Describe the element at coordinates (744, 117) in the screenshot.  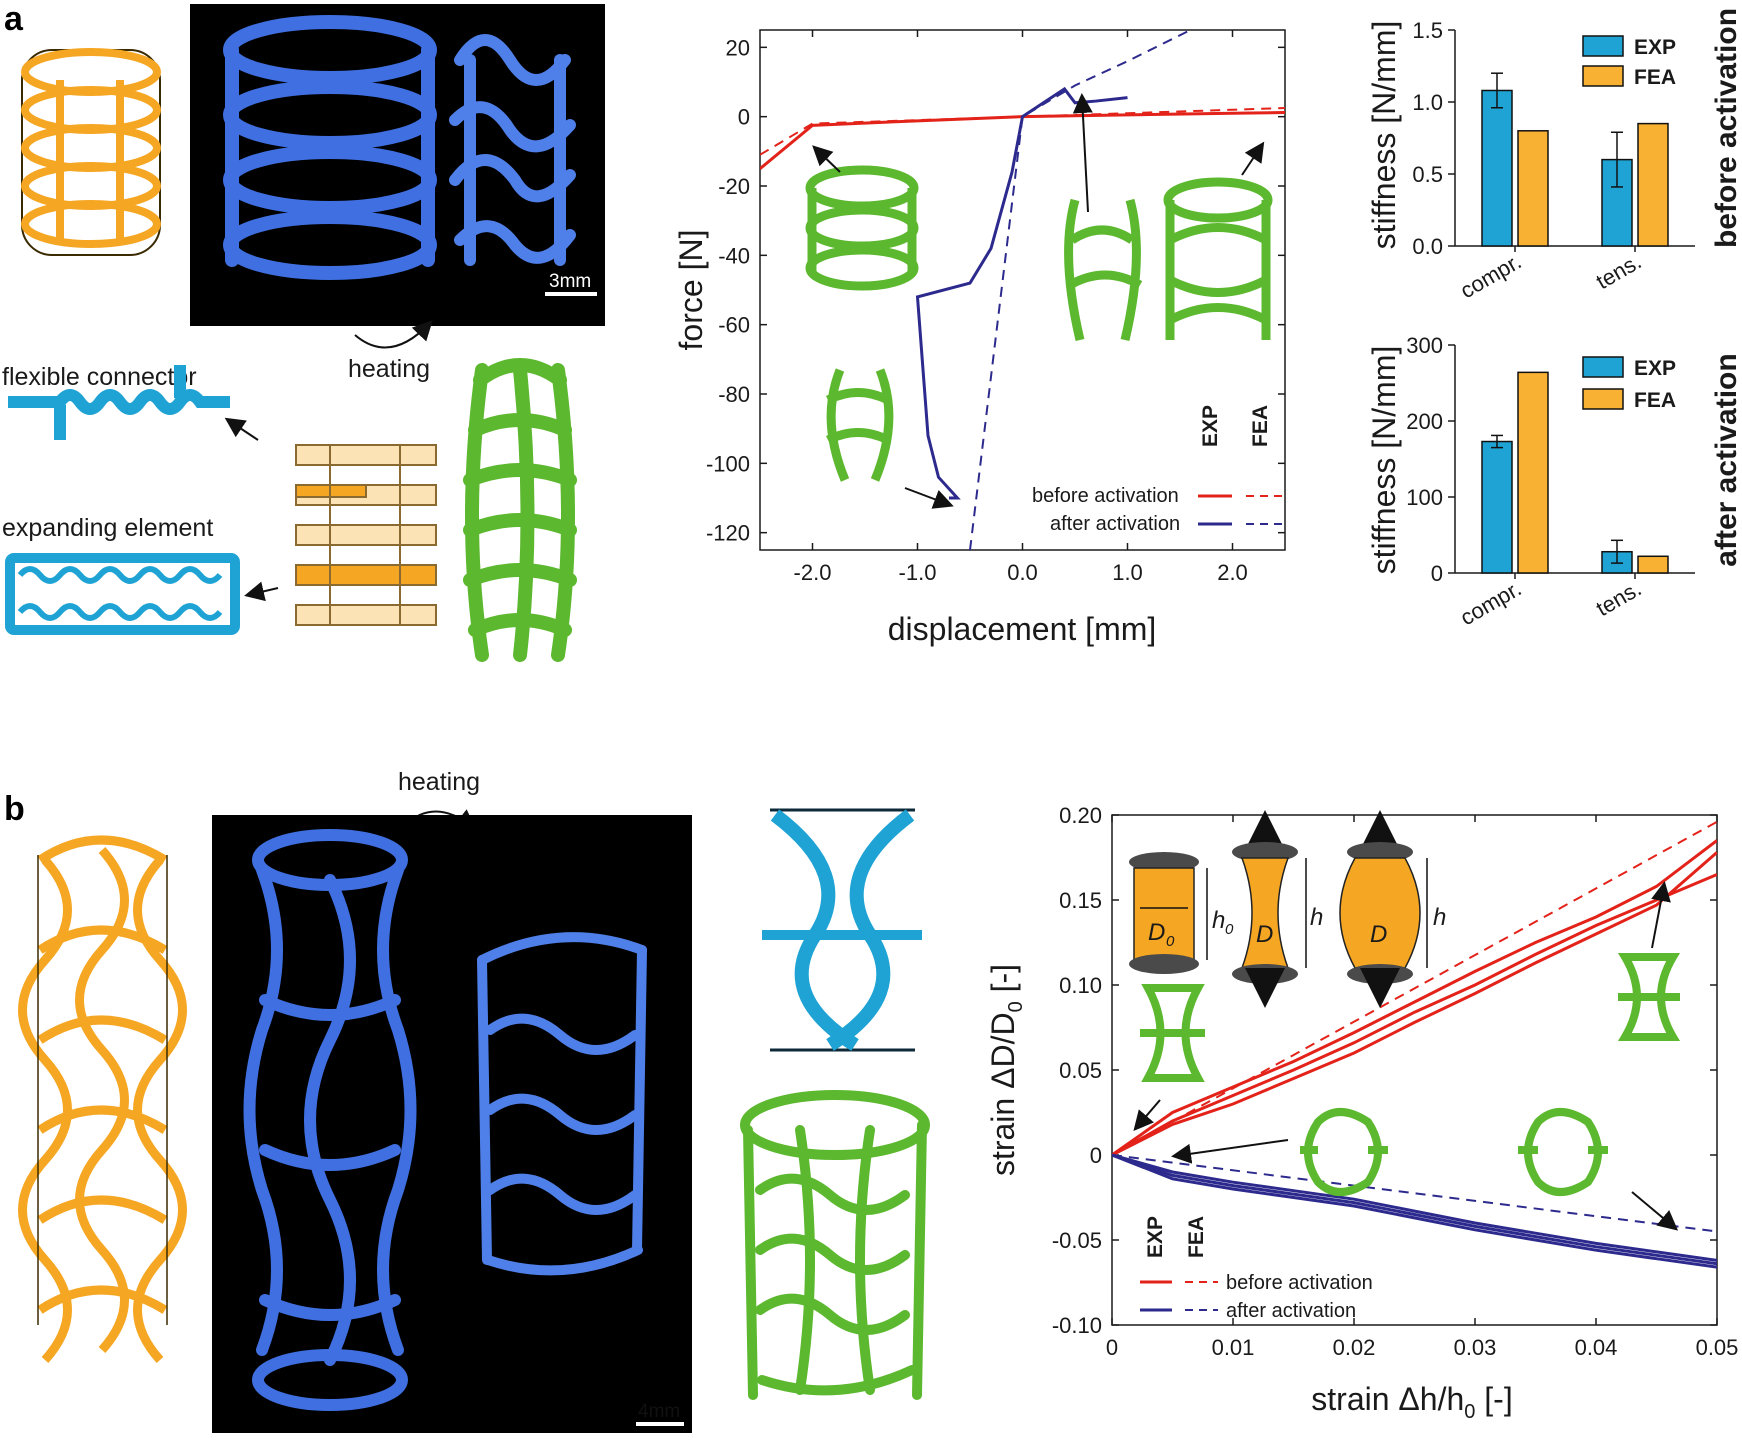
I see `fd-ytick-label: 0` at that location.